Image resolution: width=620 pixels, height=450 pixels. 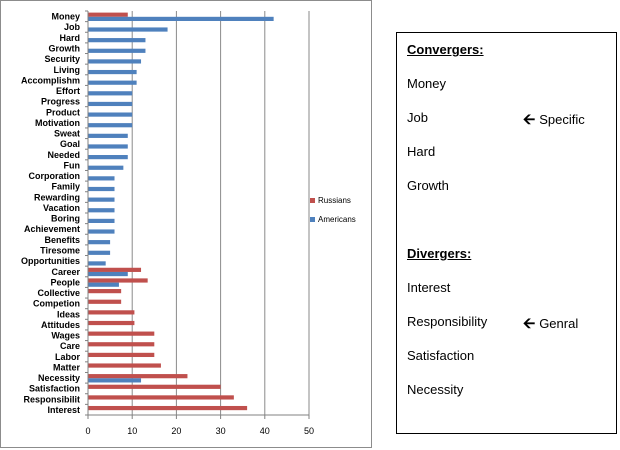 What do you see at coordinates (55, 176) in the screenshot?
I see `category-label: Corporation` at bounding box center [55, 176].